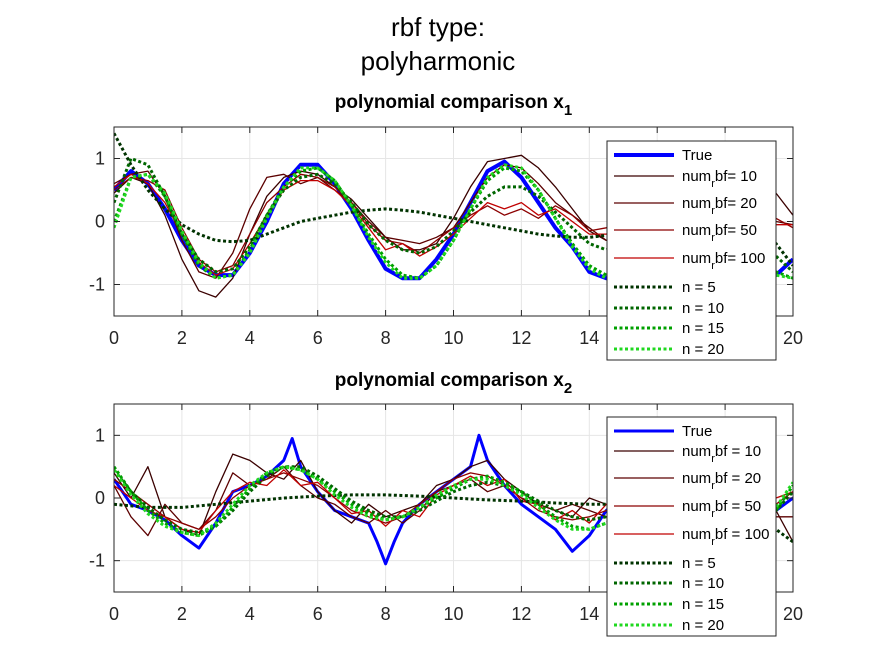 This screenshot has width=876, height=657. I want to click on legend-label-num-rbf-10: numrbf = 10, so click(721, 454).